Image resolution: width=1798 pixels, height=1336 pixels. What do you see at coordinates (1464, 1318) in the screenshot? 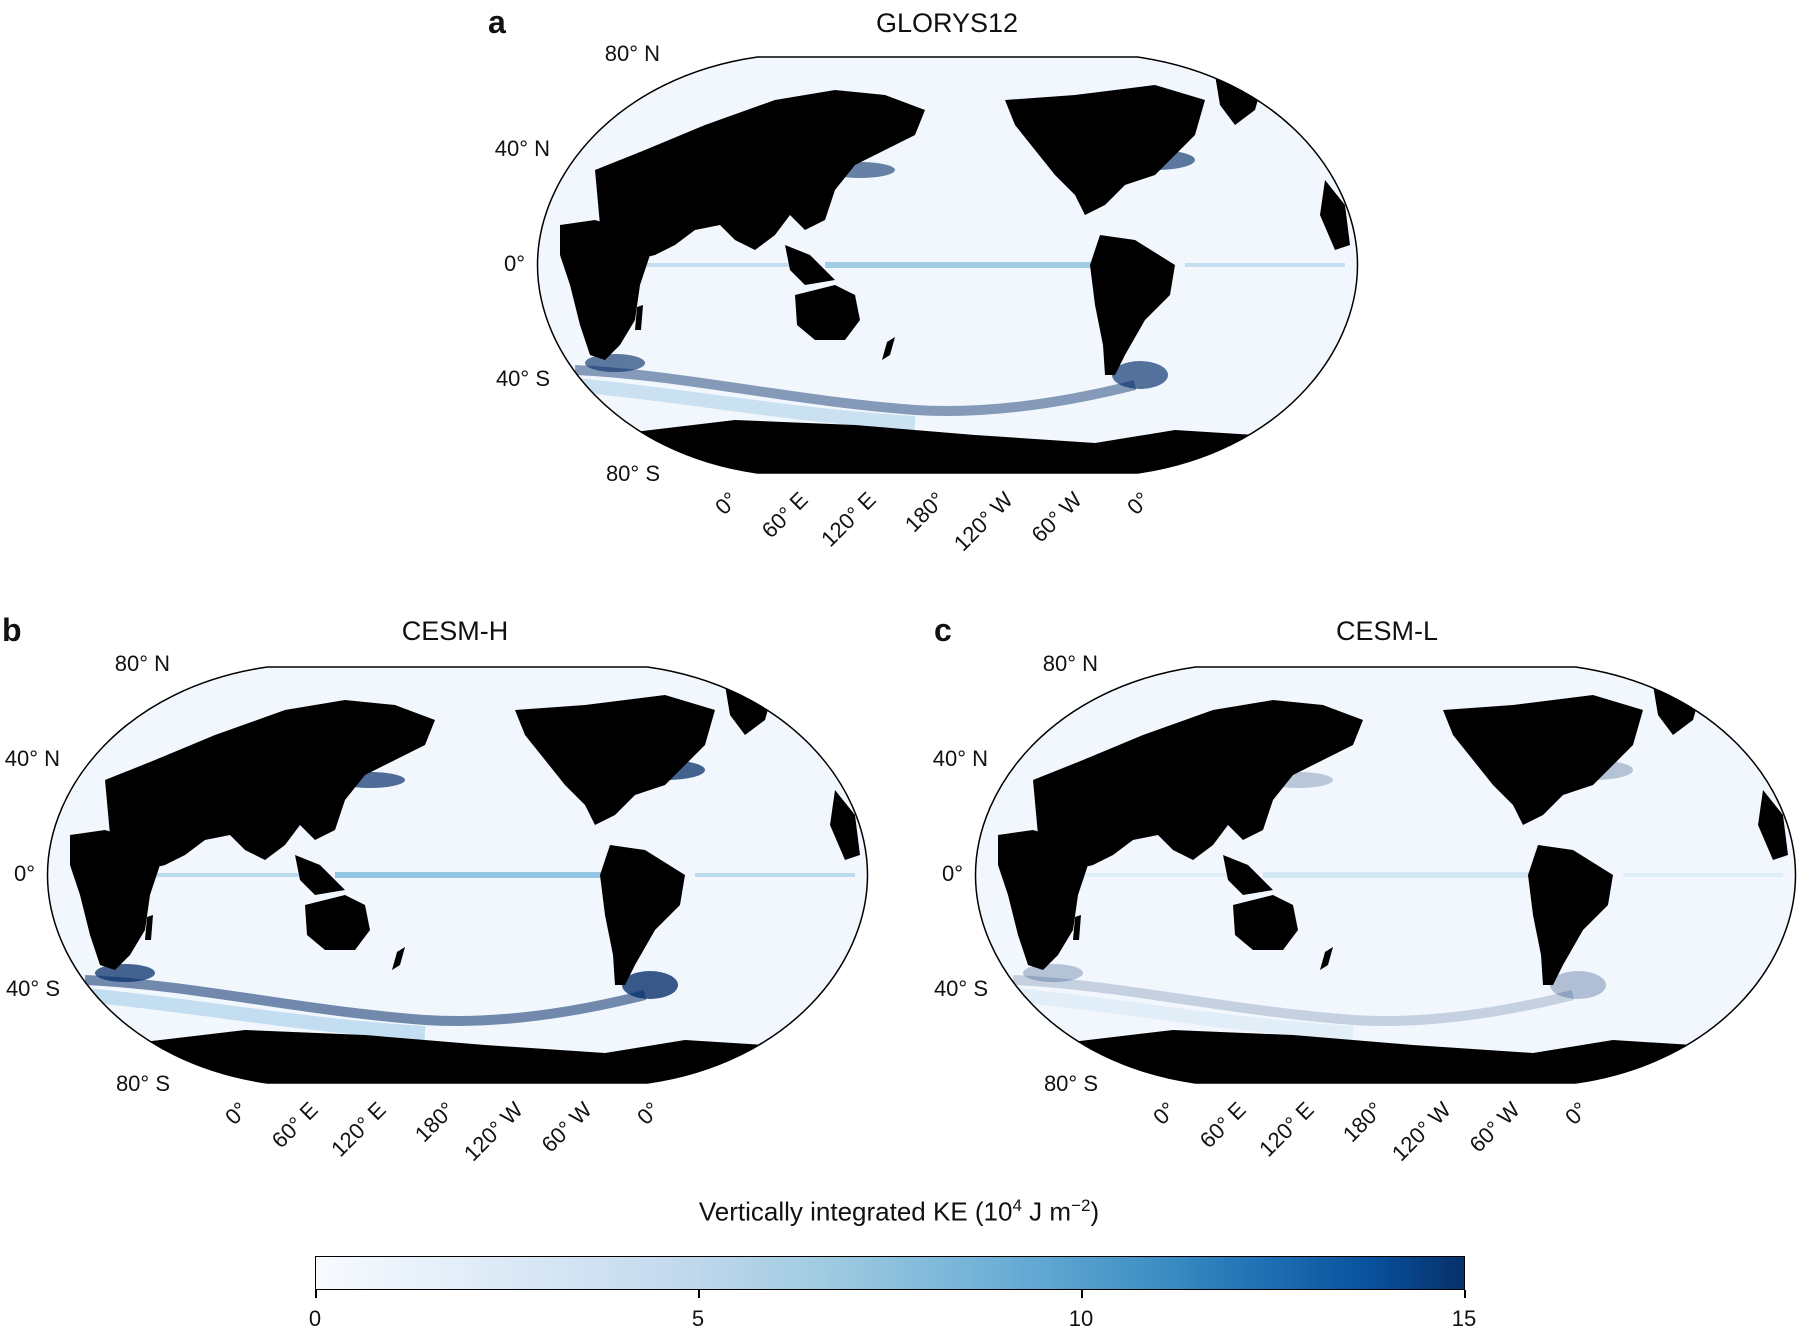
I see `colorbar-tick-label: 15` at bounding box center [1464, 1318].